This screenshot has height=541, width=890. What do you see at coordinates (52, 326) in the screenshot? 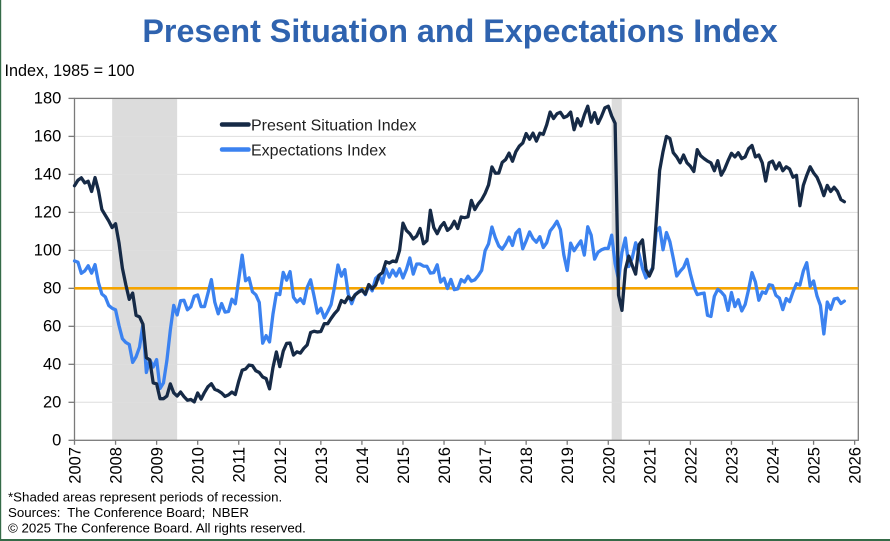
I see `svg-text: 60` at bounding box center [52, 326].